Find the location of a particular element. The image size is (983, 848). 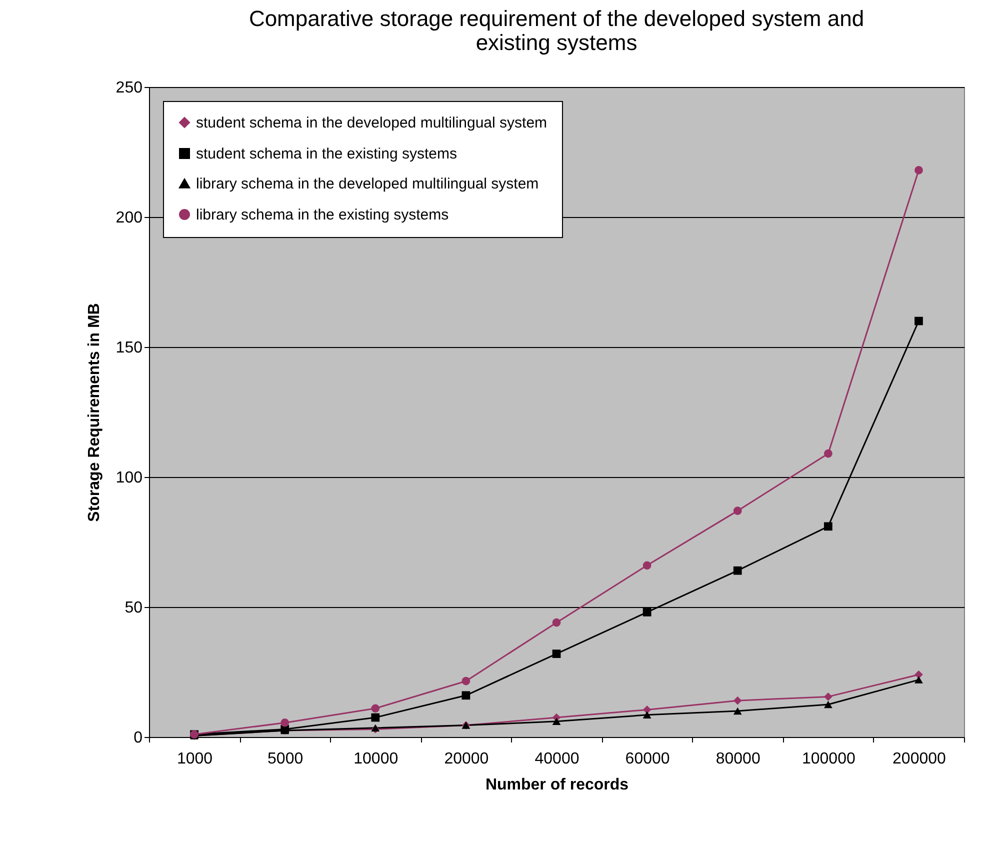

y-tick-label: 100 is located at coordinates (129, 478).